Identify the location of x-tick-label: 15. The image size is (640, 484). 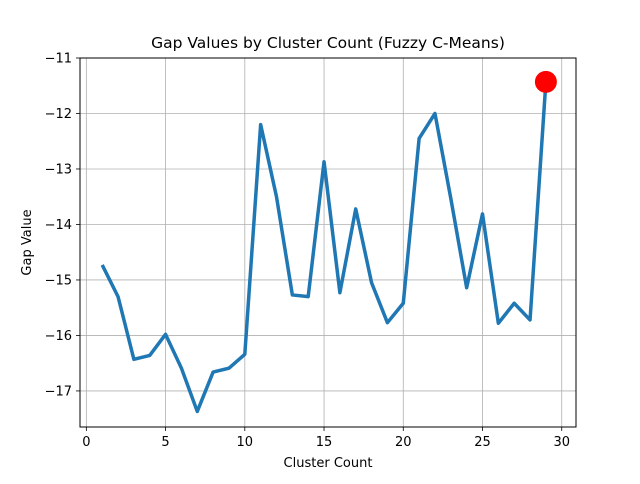
(324, 442).